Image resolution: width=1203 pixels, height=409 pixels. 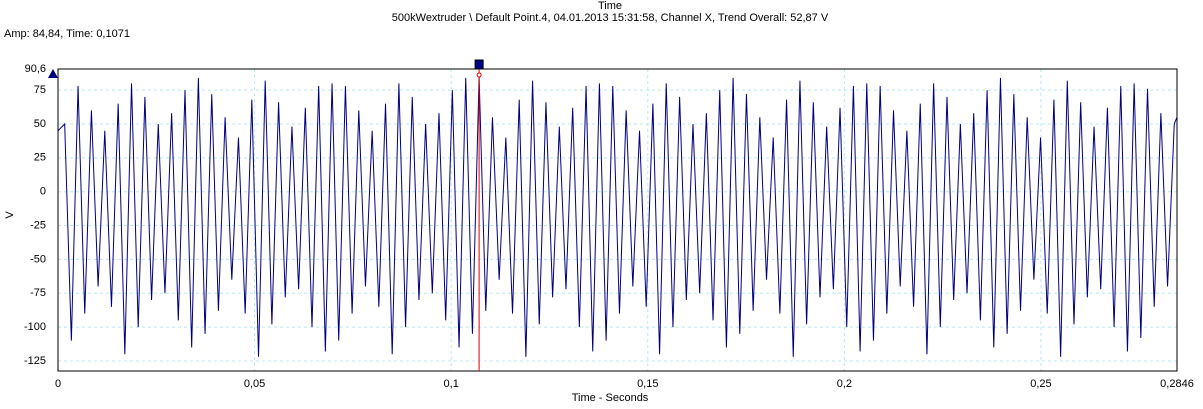 I want to click on x-tick-label: 0,15, so click(x=647, y=384).